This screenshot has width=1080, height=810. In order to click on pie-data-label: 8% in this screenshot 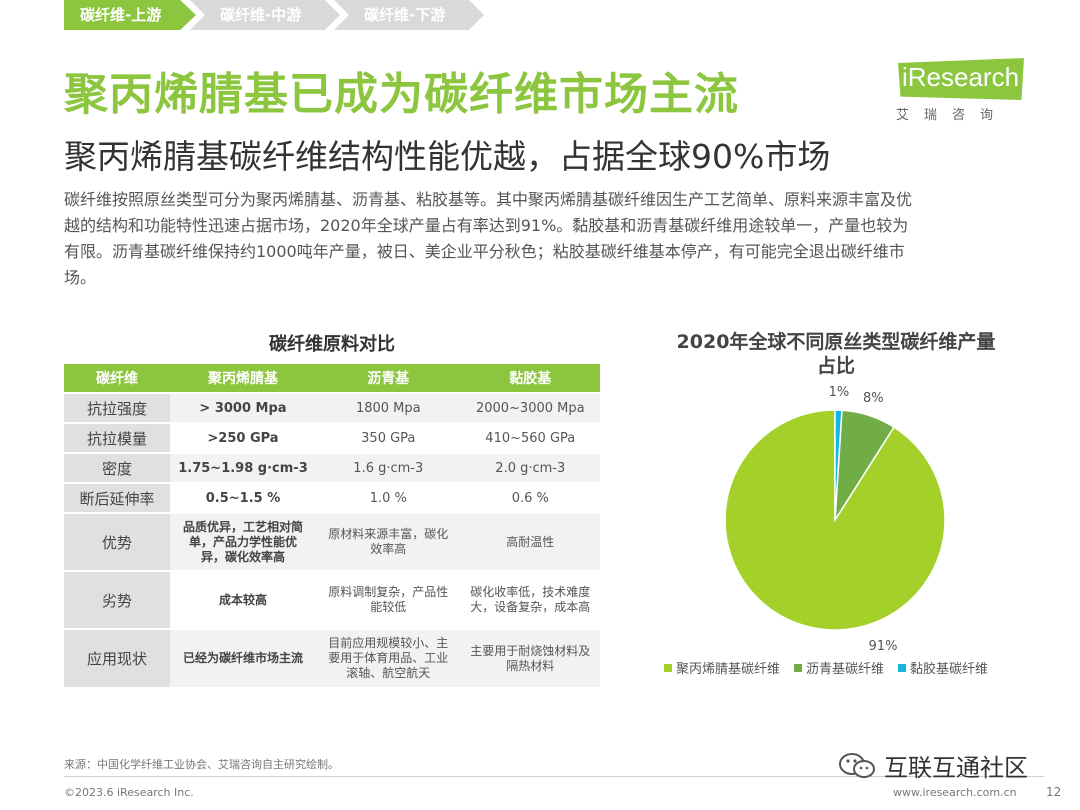, I will do `click(873, 398)`.